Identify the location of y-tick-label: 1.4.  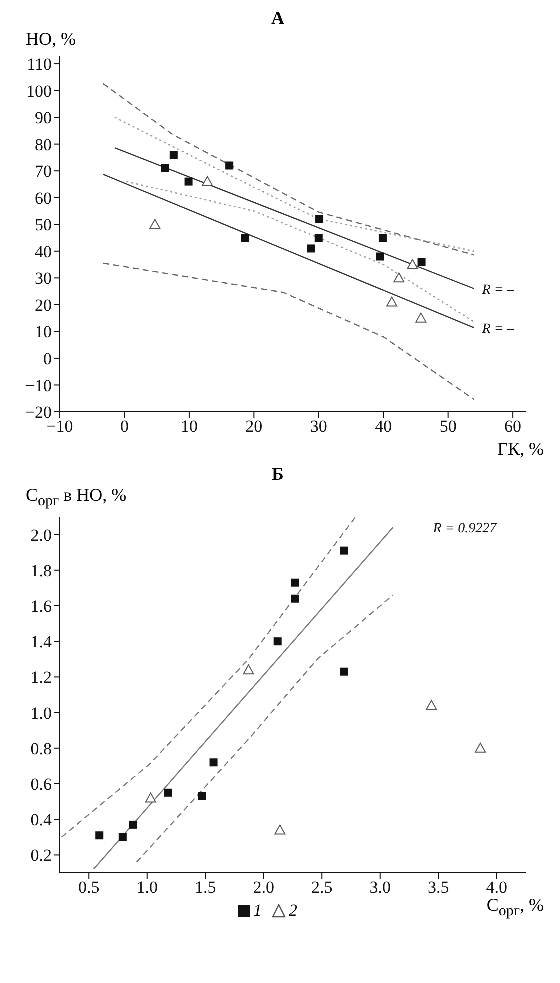
(41, 642).